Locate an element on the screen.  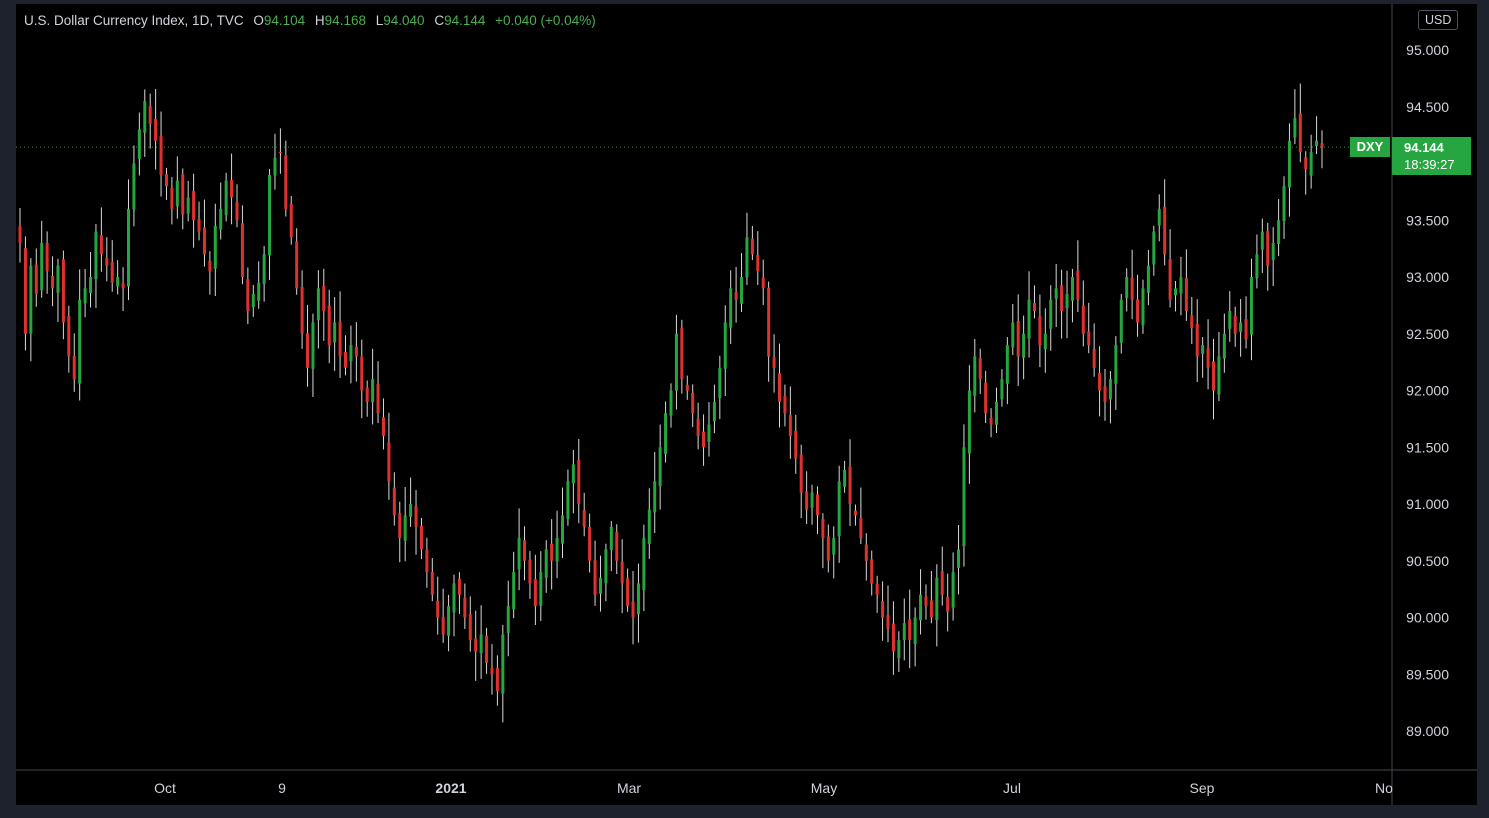
price-axis-label: 92.500 is located at coordinates (1427, 334).